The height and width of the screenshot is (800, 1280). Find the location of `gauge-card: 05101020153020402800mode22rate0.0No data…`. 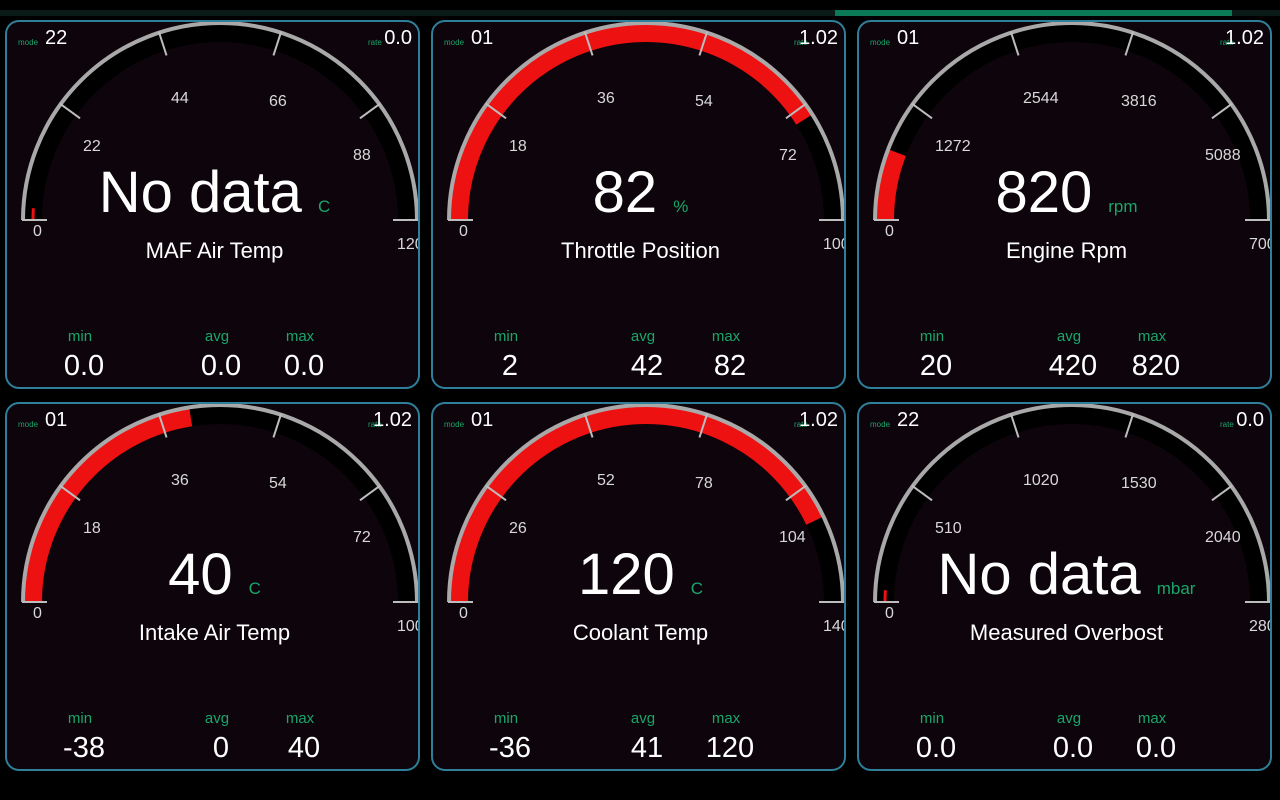

gauge-card: 05101020153020402800mode22rate0.0No data… is located at coordinates (1064, 586).